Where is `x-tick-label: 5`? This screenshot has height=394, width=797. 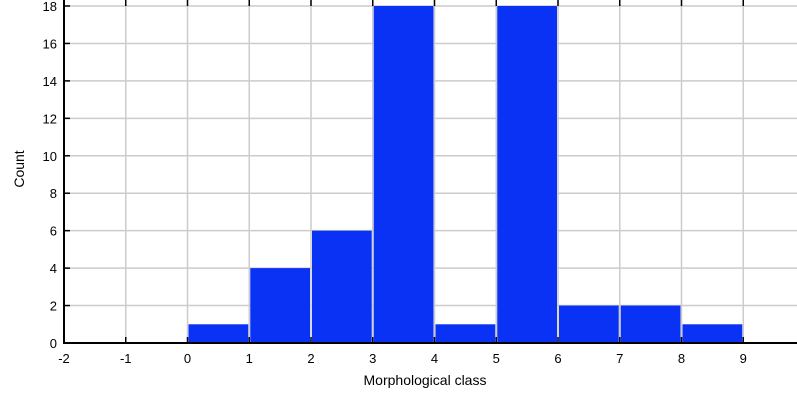
x-tick-label: 5 is located at coordinates (496, 358).